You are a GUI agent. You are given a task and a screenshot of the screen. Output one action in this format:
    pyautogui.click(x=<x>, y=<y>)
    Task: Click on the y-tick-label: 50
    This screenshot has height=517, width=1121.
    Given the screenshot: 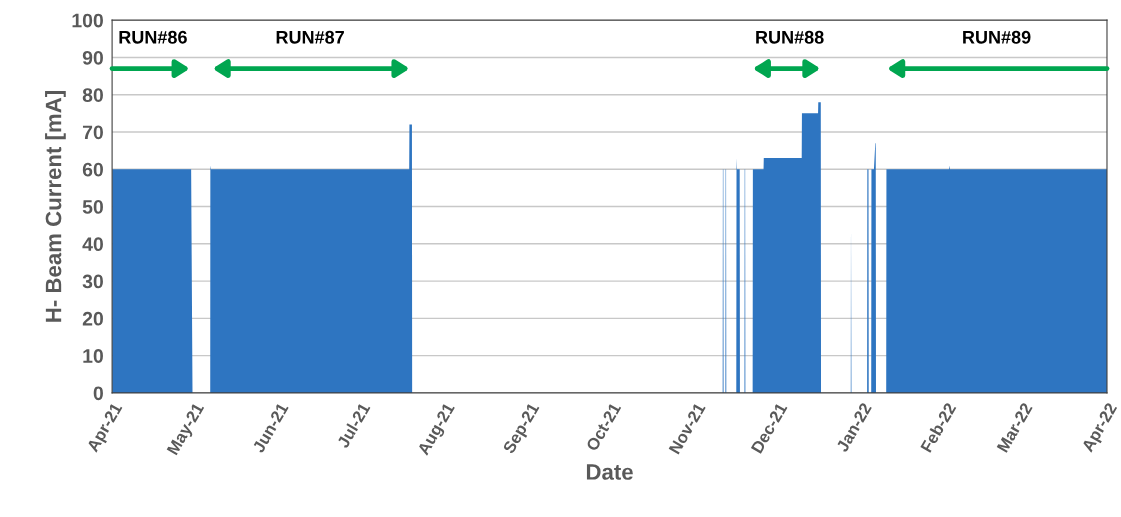 What is the action you would take?
    pyautogui.click(x=92, y=207)
    